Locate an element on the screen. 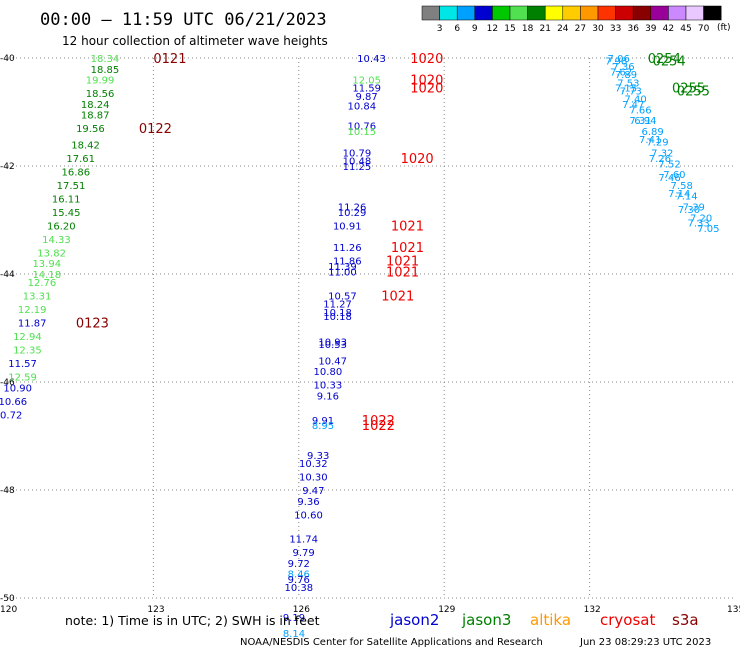 This screenshot has width=740, height=650. wave-height-label: 17.51 is located at coordinates (71, 186).